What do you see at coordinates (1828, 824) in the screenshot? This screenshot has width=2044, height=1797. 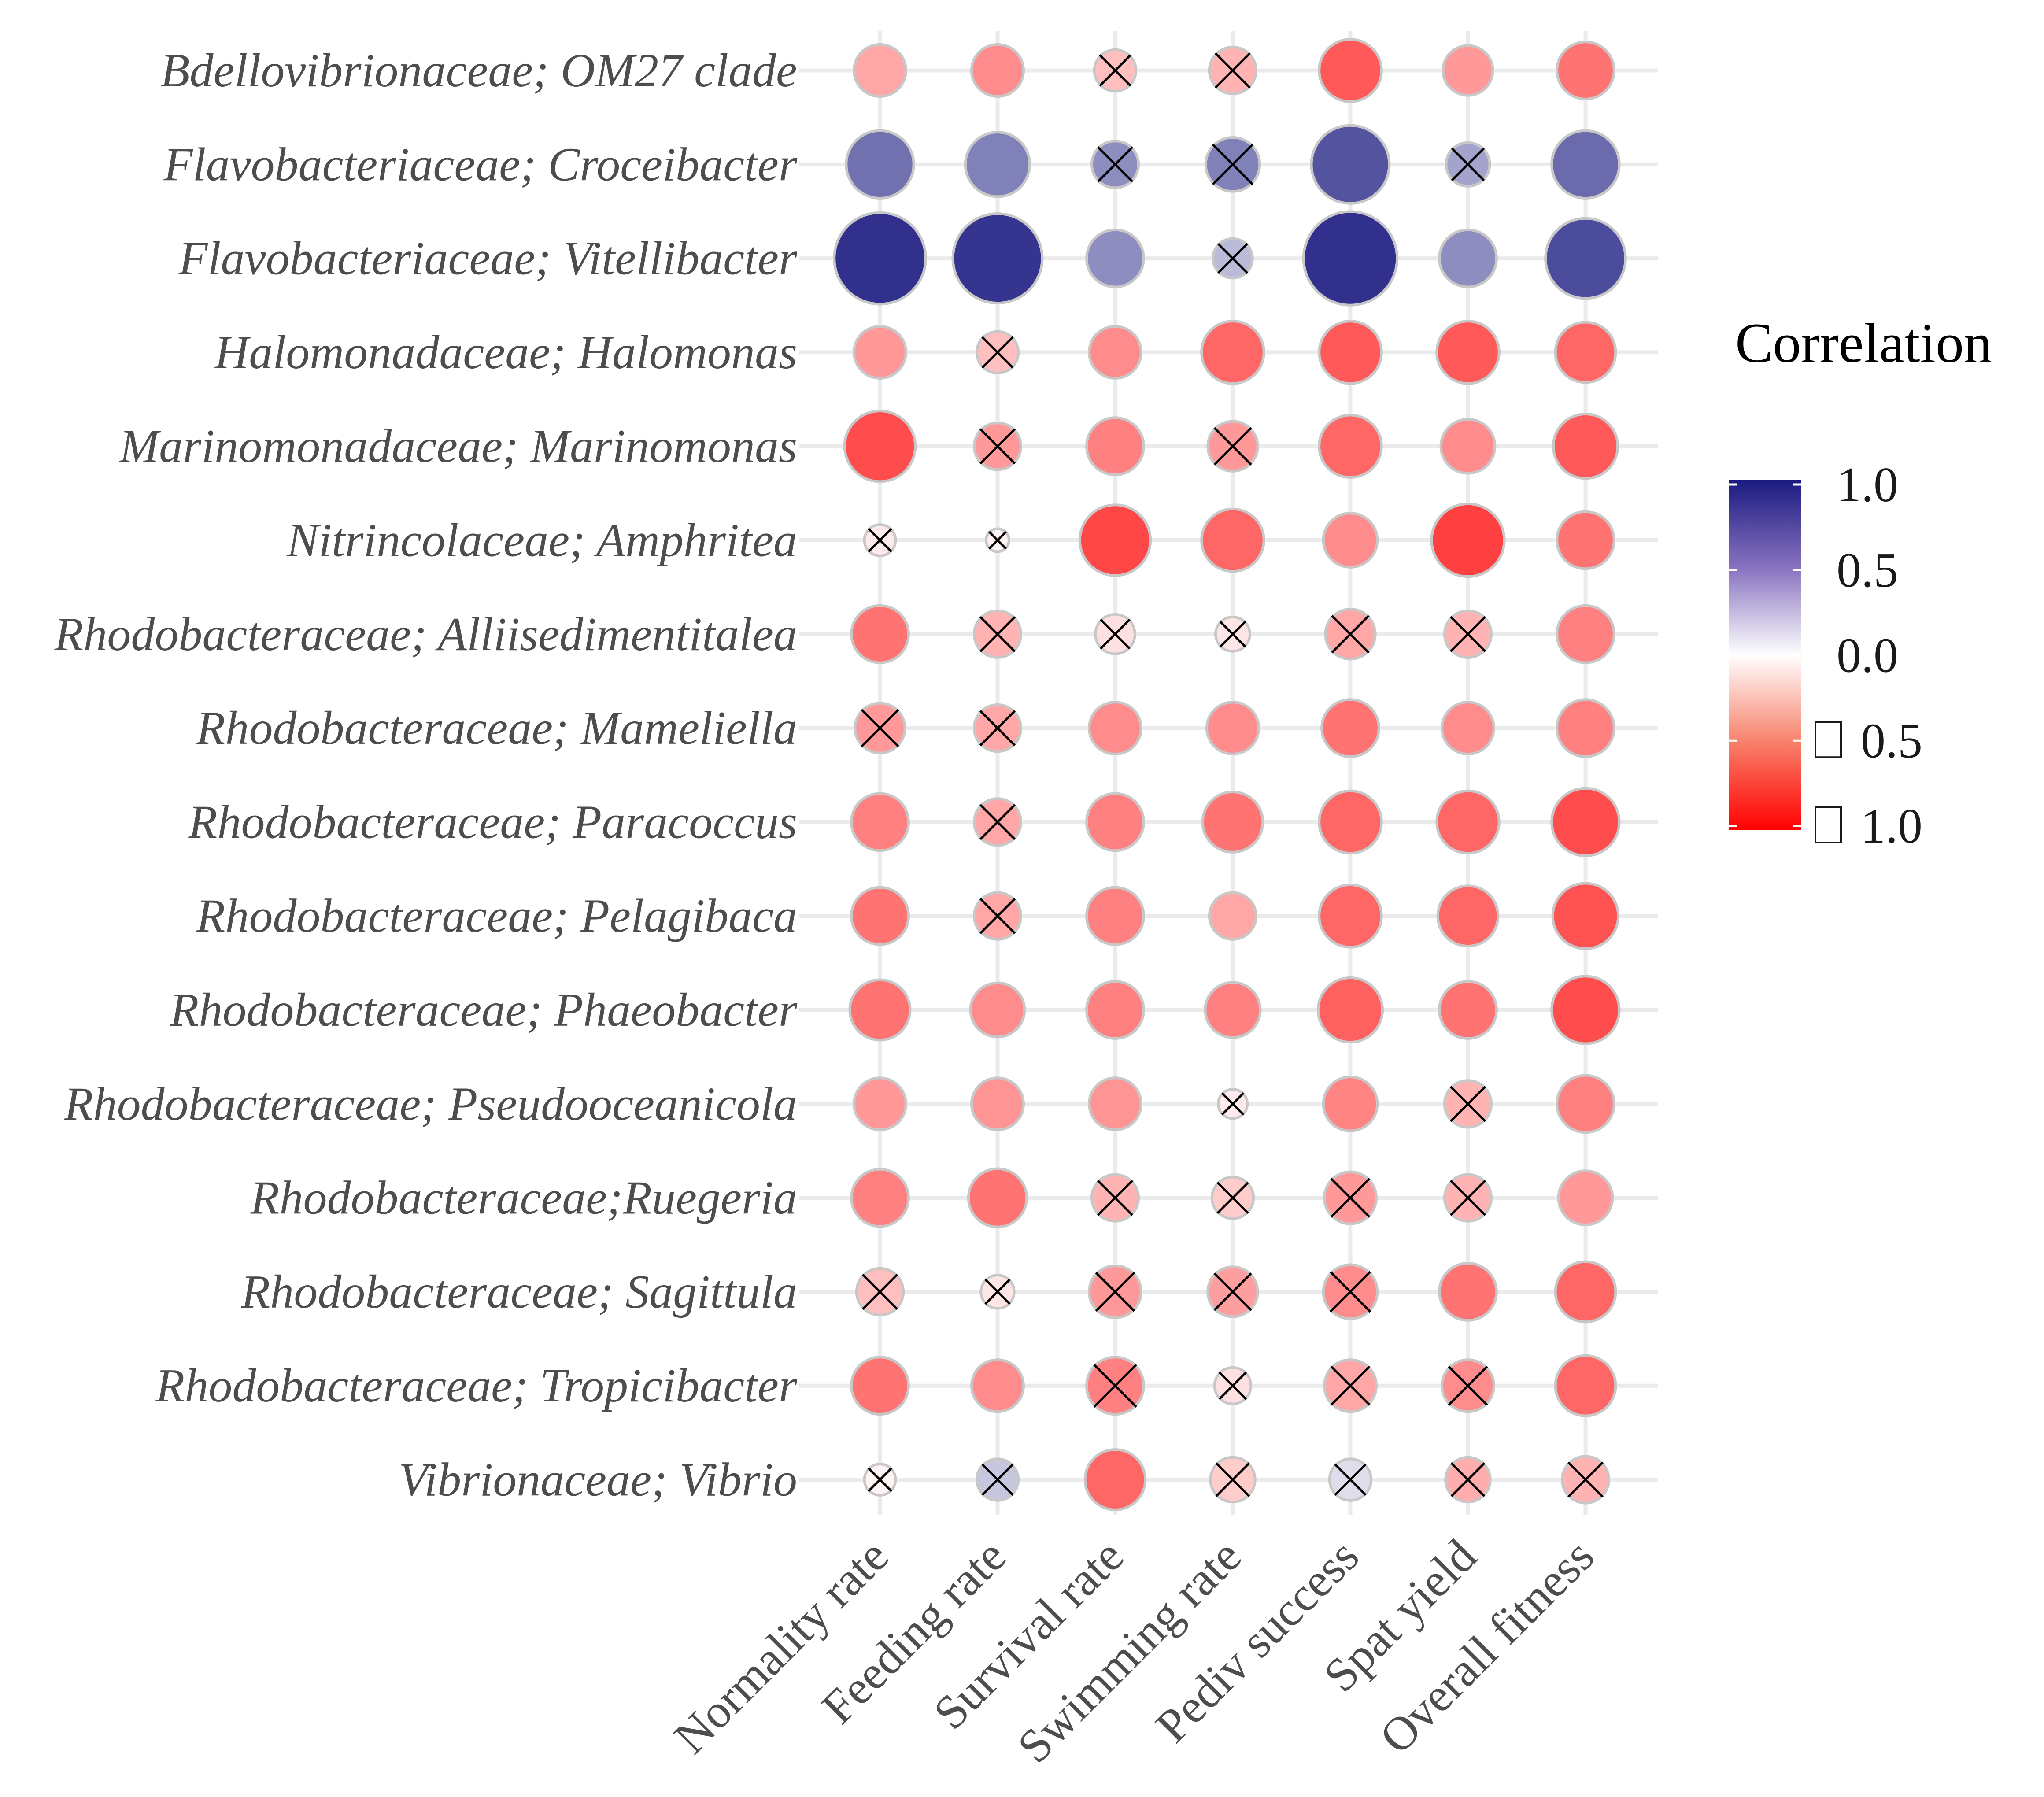 I see `missing-glyph-box` at bounding box center [1828, 824].